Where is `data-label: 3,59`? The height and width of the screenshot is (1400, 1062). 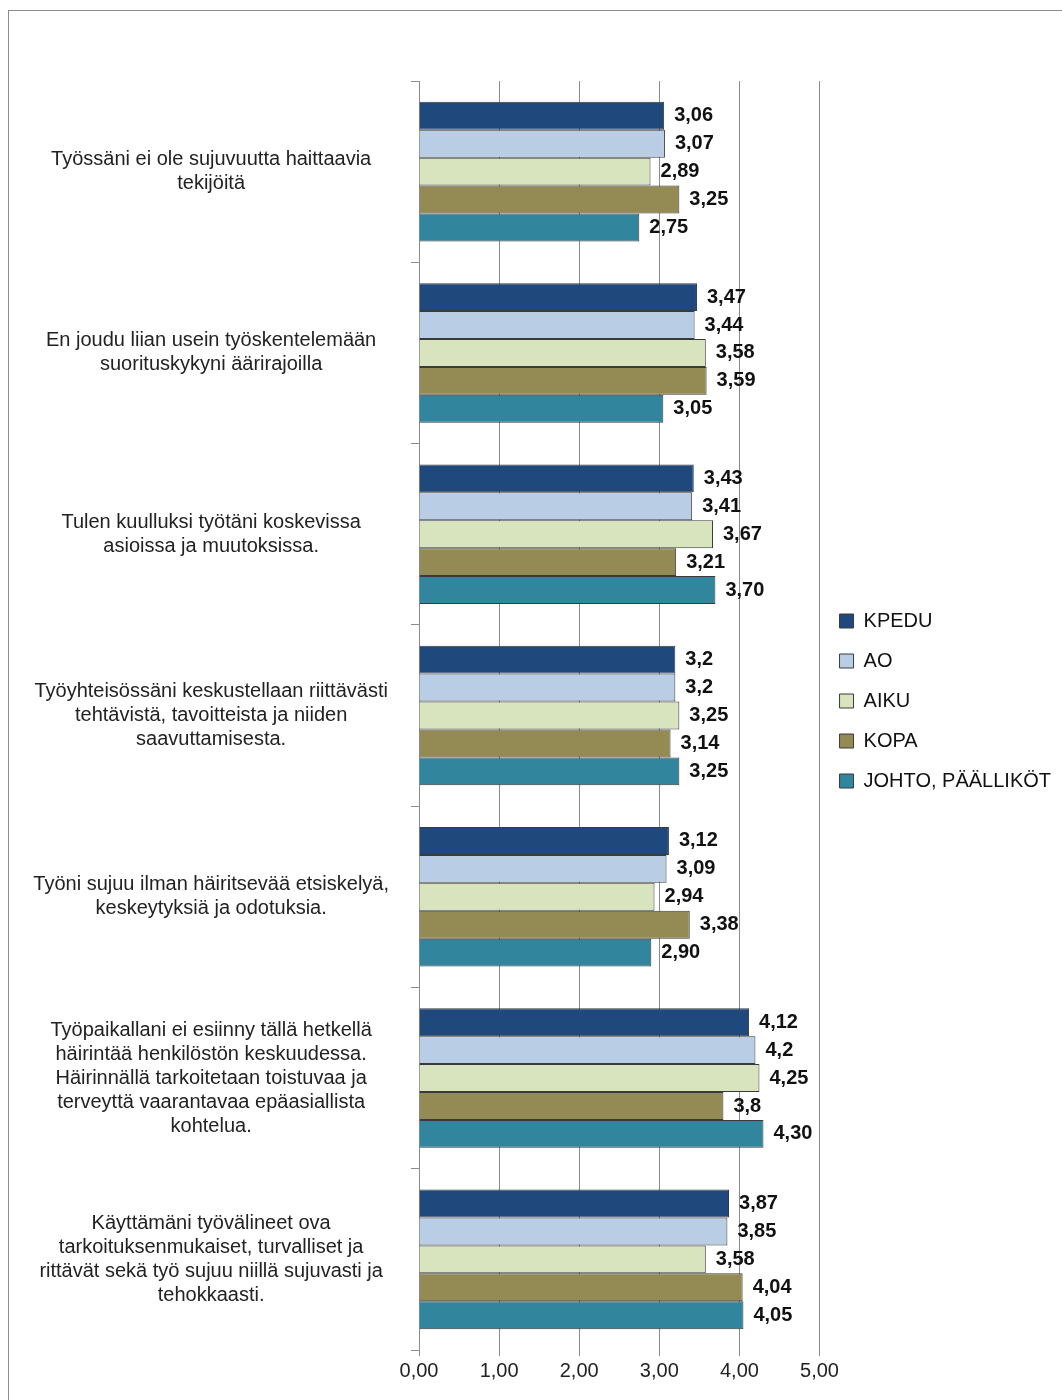
data-label: 3,59 is located at coordinates (736, 379).